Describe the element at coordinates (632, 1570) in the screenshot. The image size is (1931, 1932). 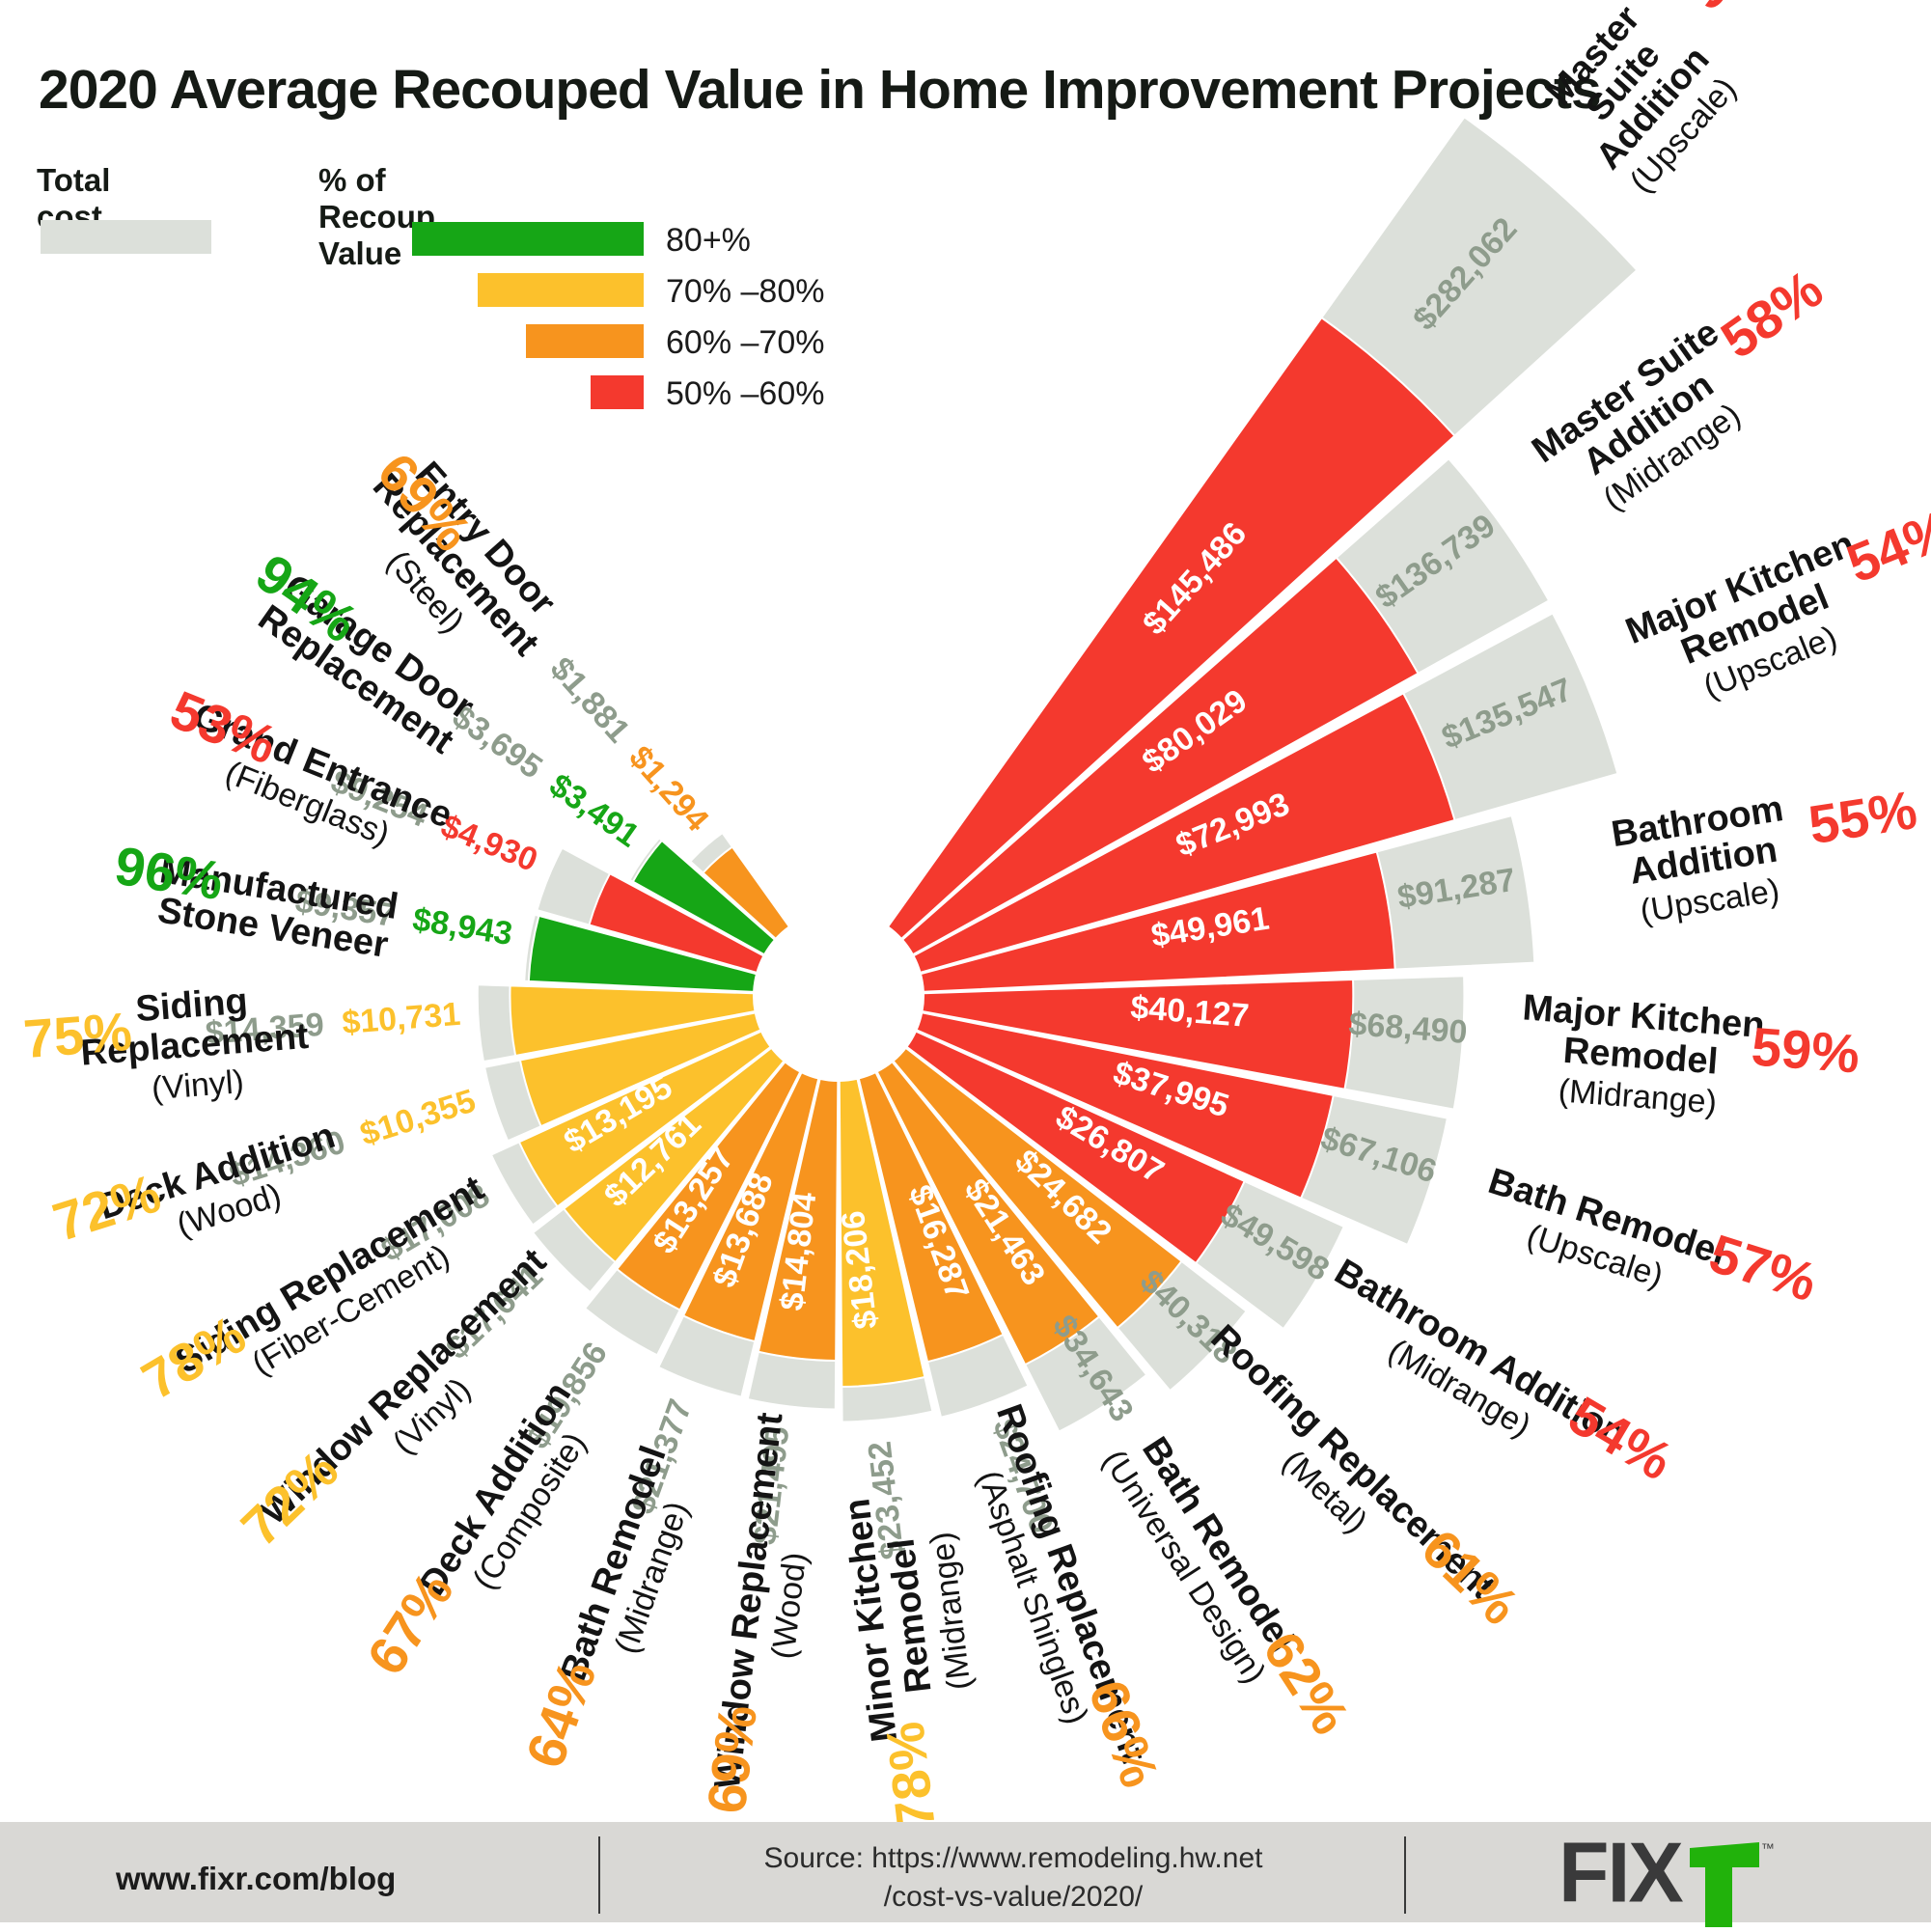
I see `project-name-12: Bath Remodel(Midrange)` at that location.